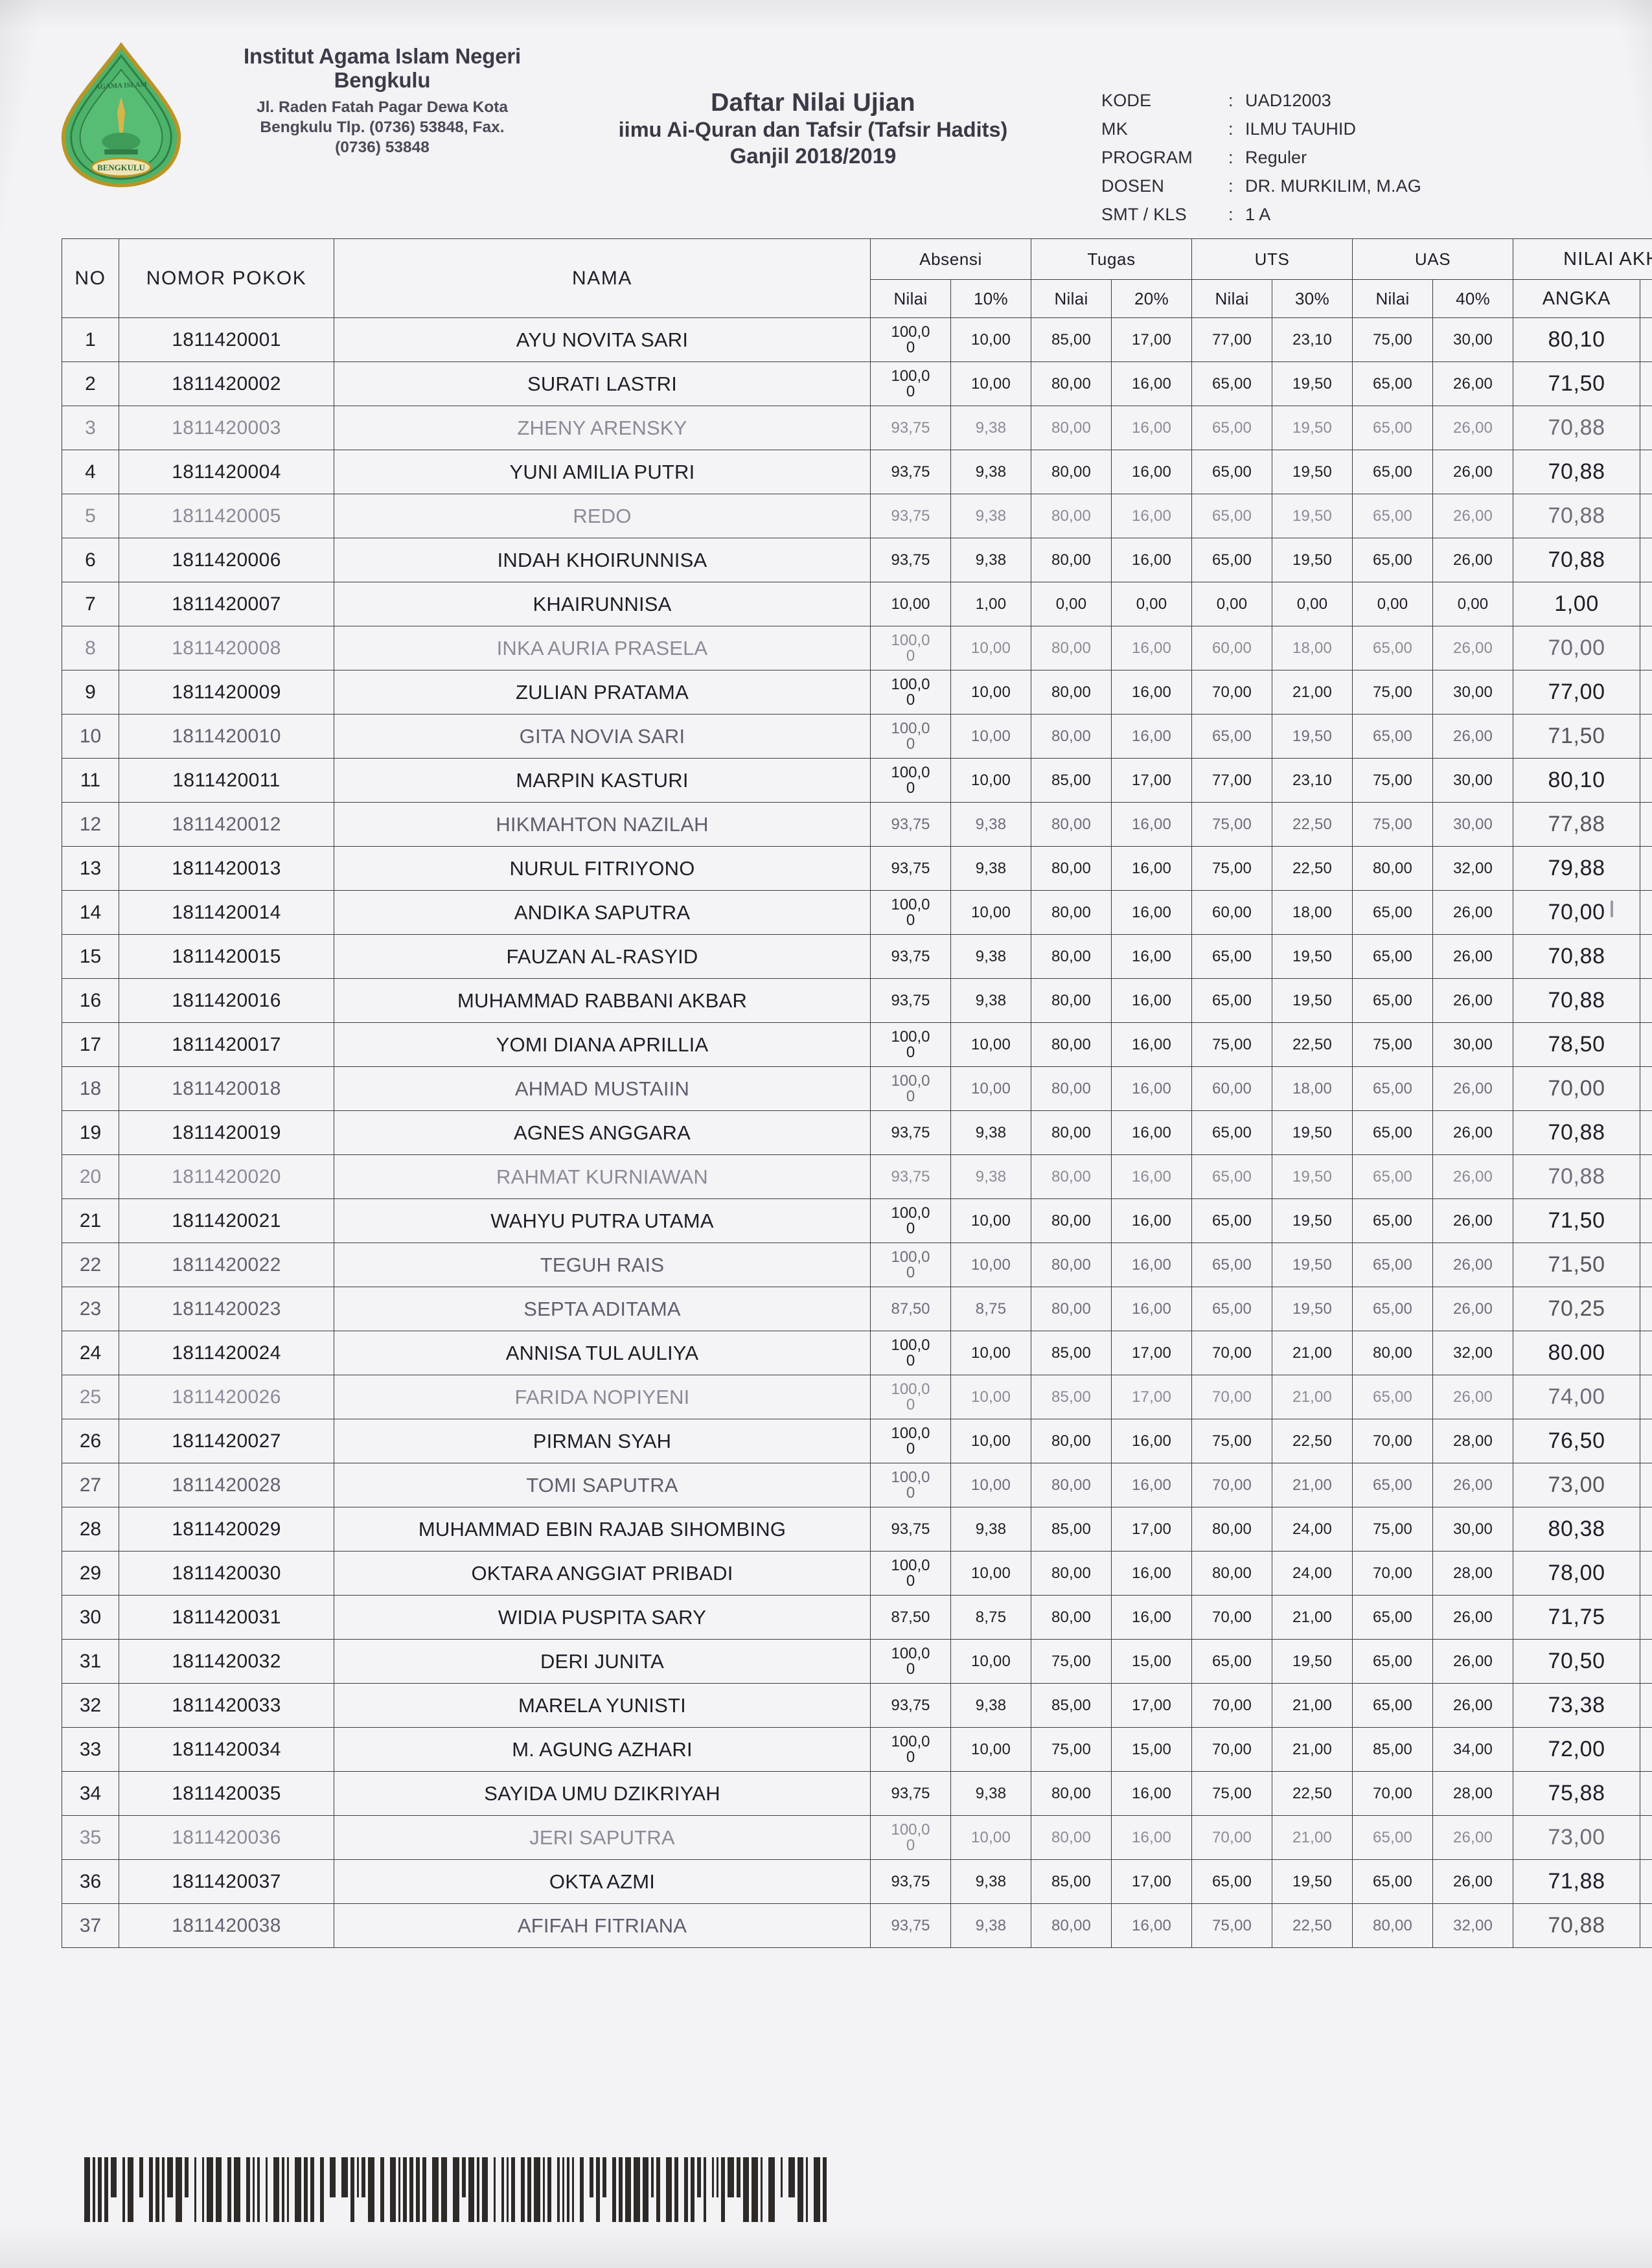 Image resolution: width=1652 pixels, height=2268 pixels. I want to click on cell-nama: M. AGUNG AZHARI, so click(602, 1749).